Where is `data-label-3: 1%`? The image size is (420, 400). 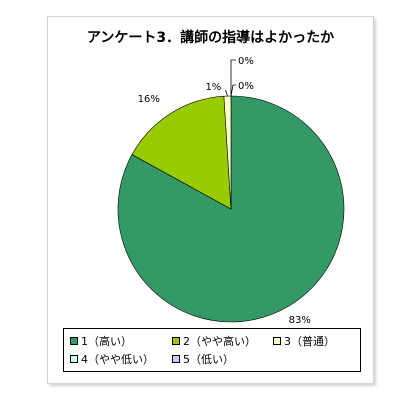
data-label-3: 1% is located at coordinates (213, 87).